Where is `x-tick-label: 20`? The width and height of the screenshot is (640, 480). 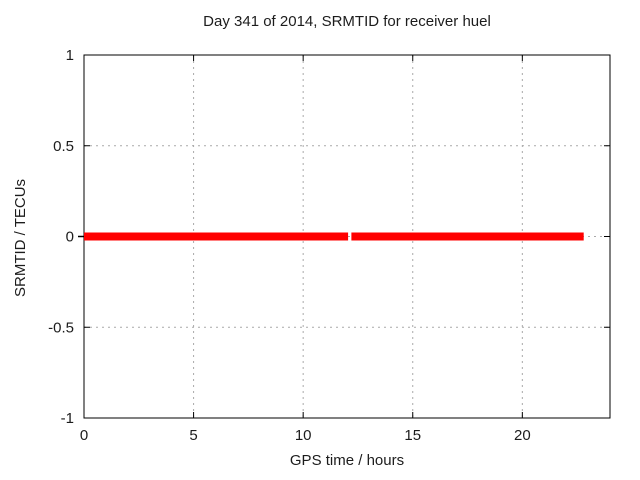
x-tick-label: 20 is located at coordinates (522, 435).